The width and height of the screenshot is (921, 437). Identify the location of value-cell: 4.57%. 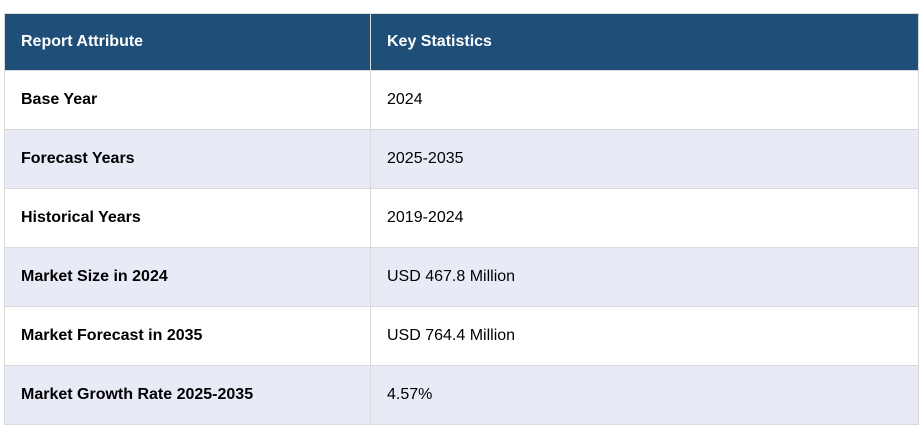
(644, 395).